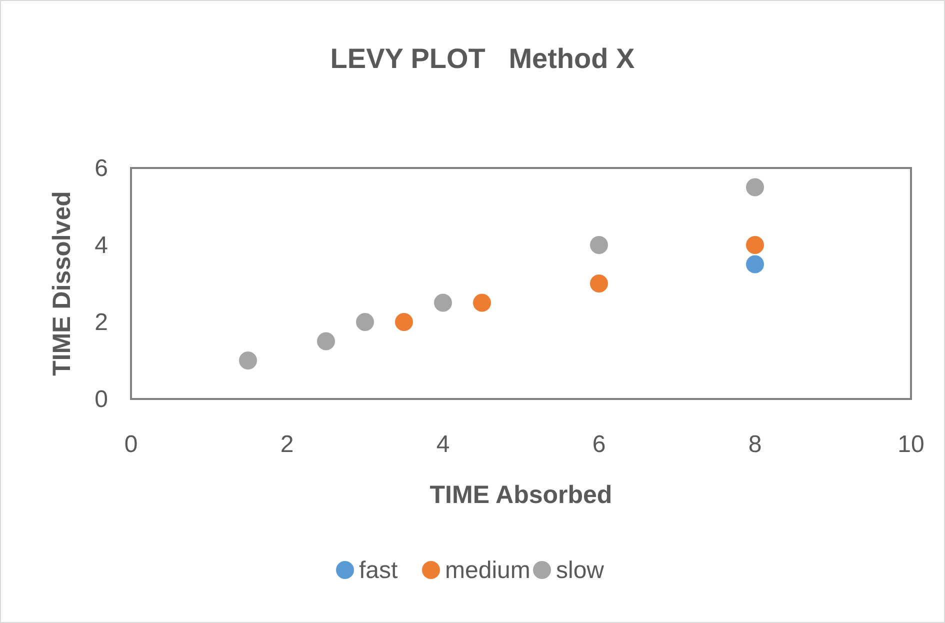 The width and height of the screenshot is (945, 623). What do you see at coordinates (287, 444) in the screenshot?
I see `x-tick-label: 2` at bounding box center [287, 444].